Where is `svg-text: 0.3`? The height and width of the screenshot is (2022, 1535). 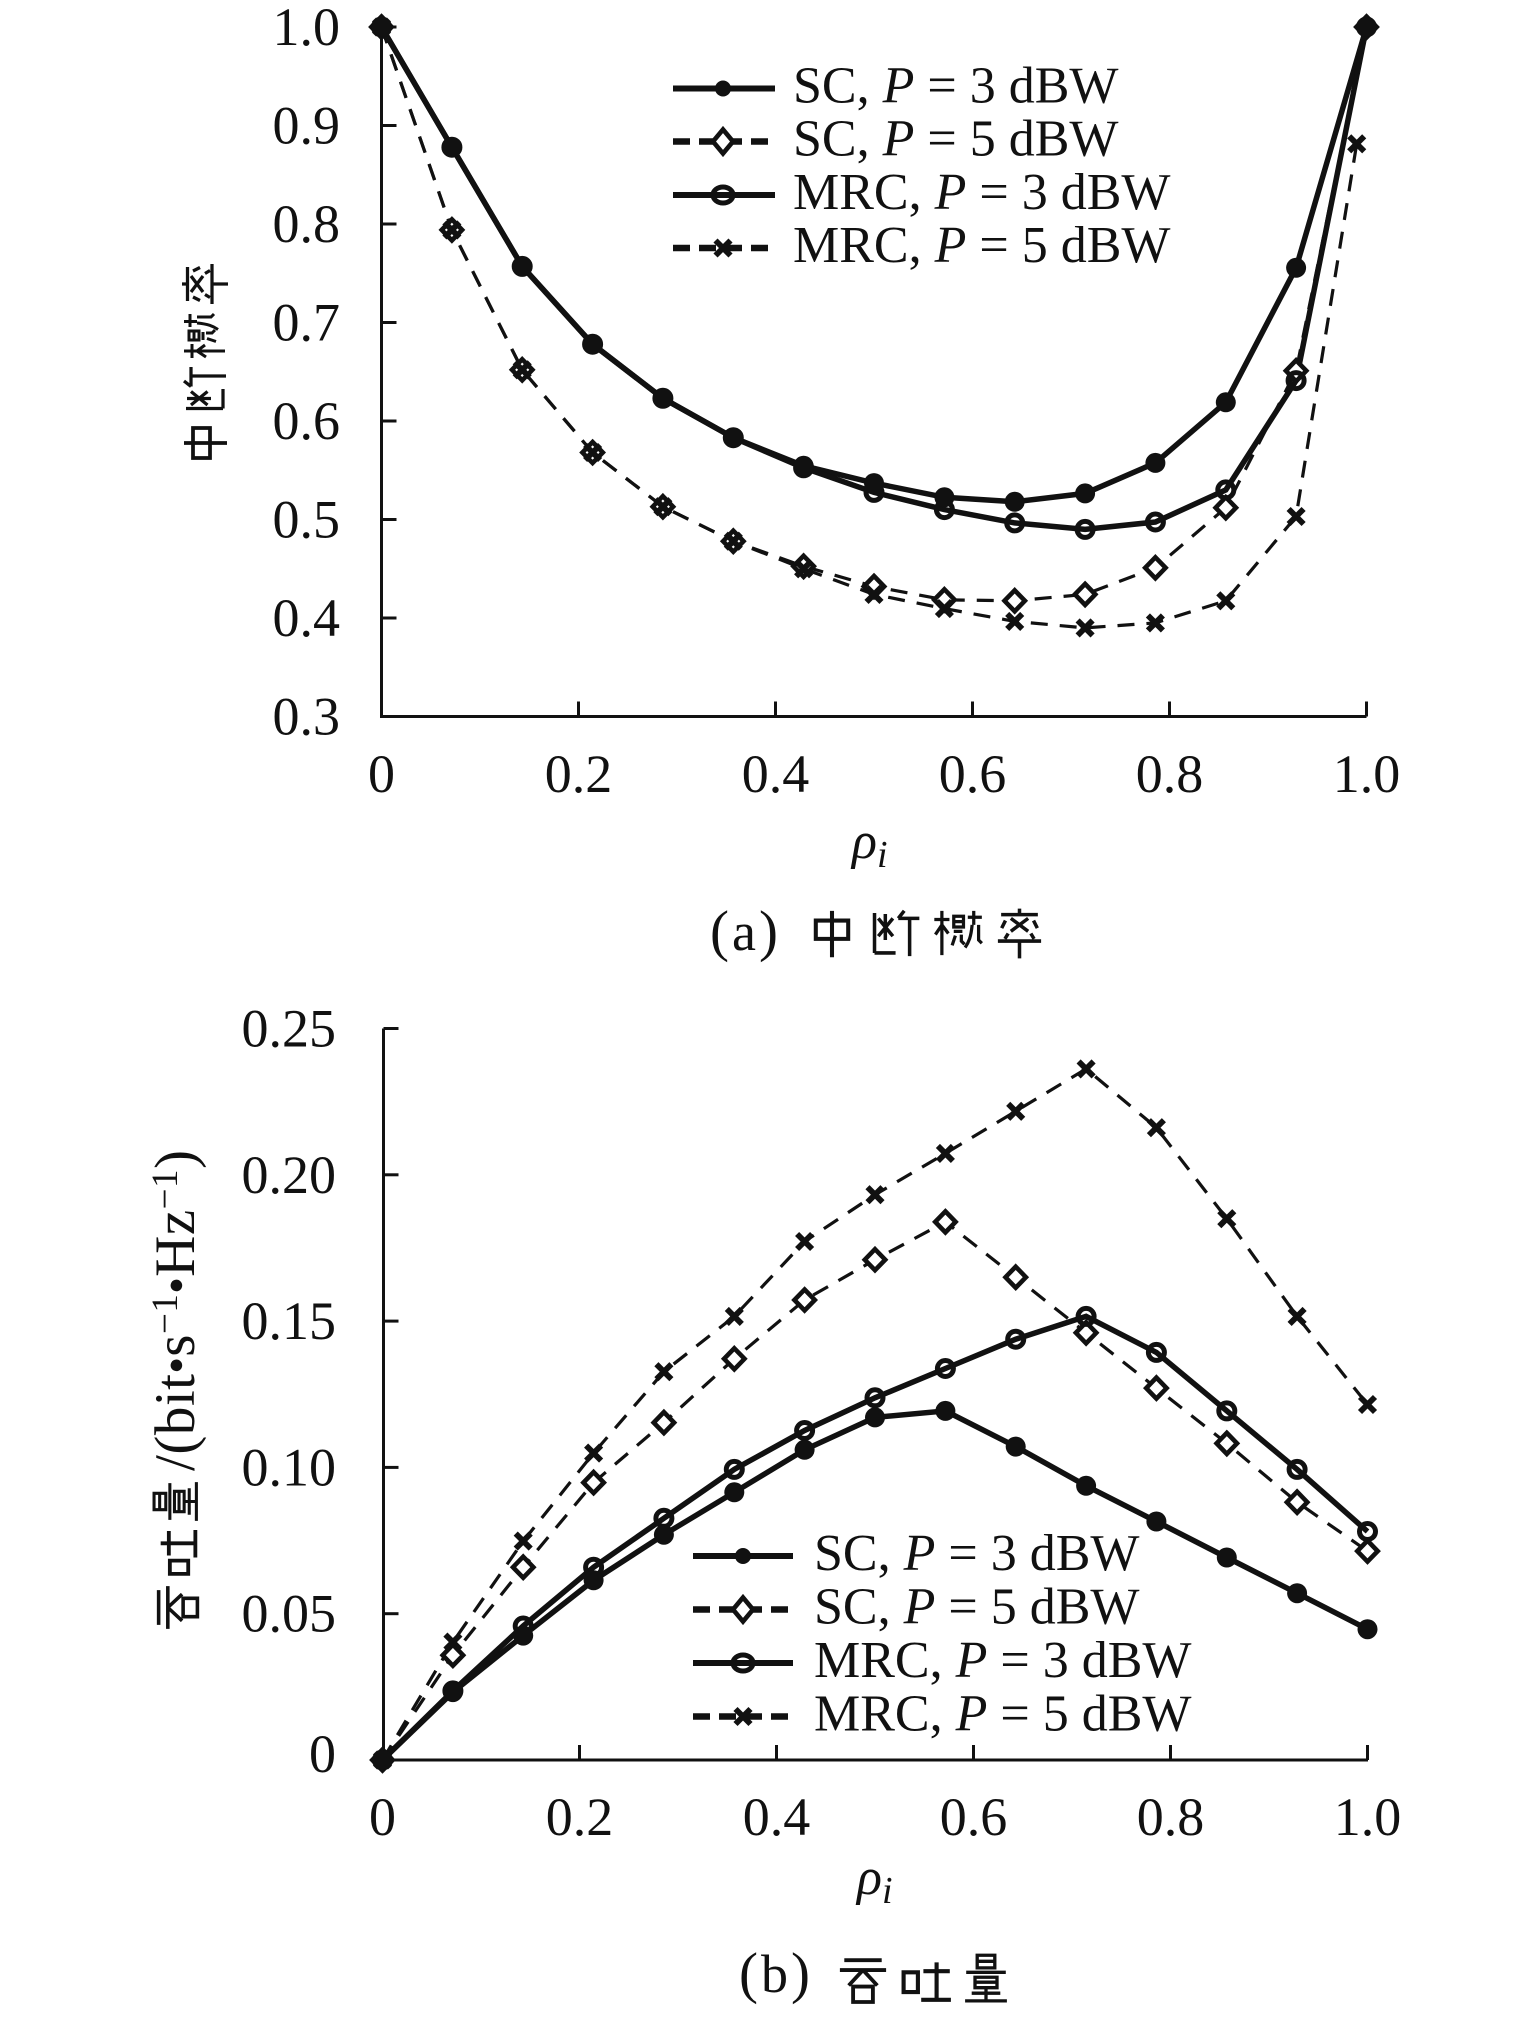
svg-text: 0.3 is located at coordinates (307, 717).